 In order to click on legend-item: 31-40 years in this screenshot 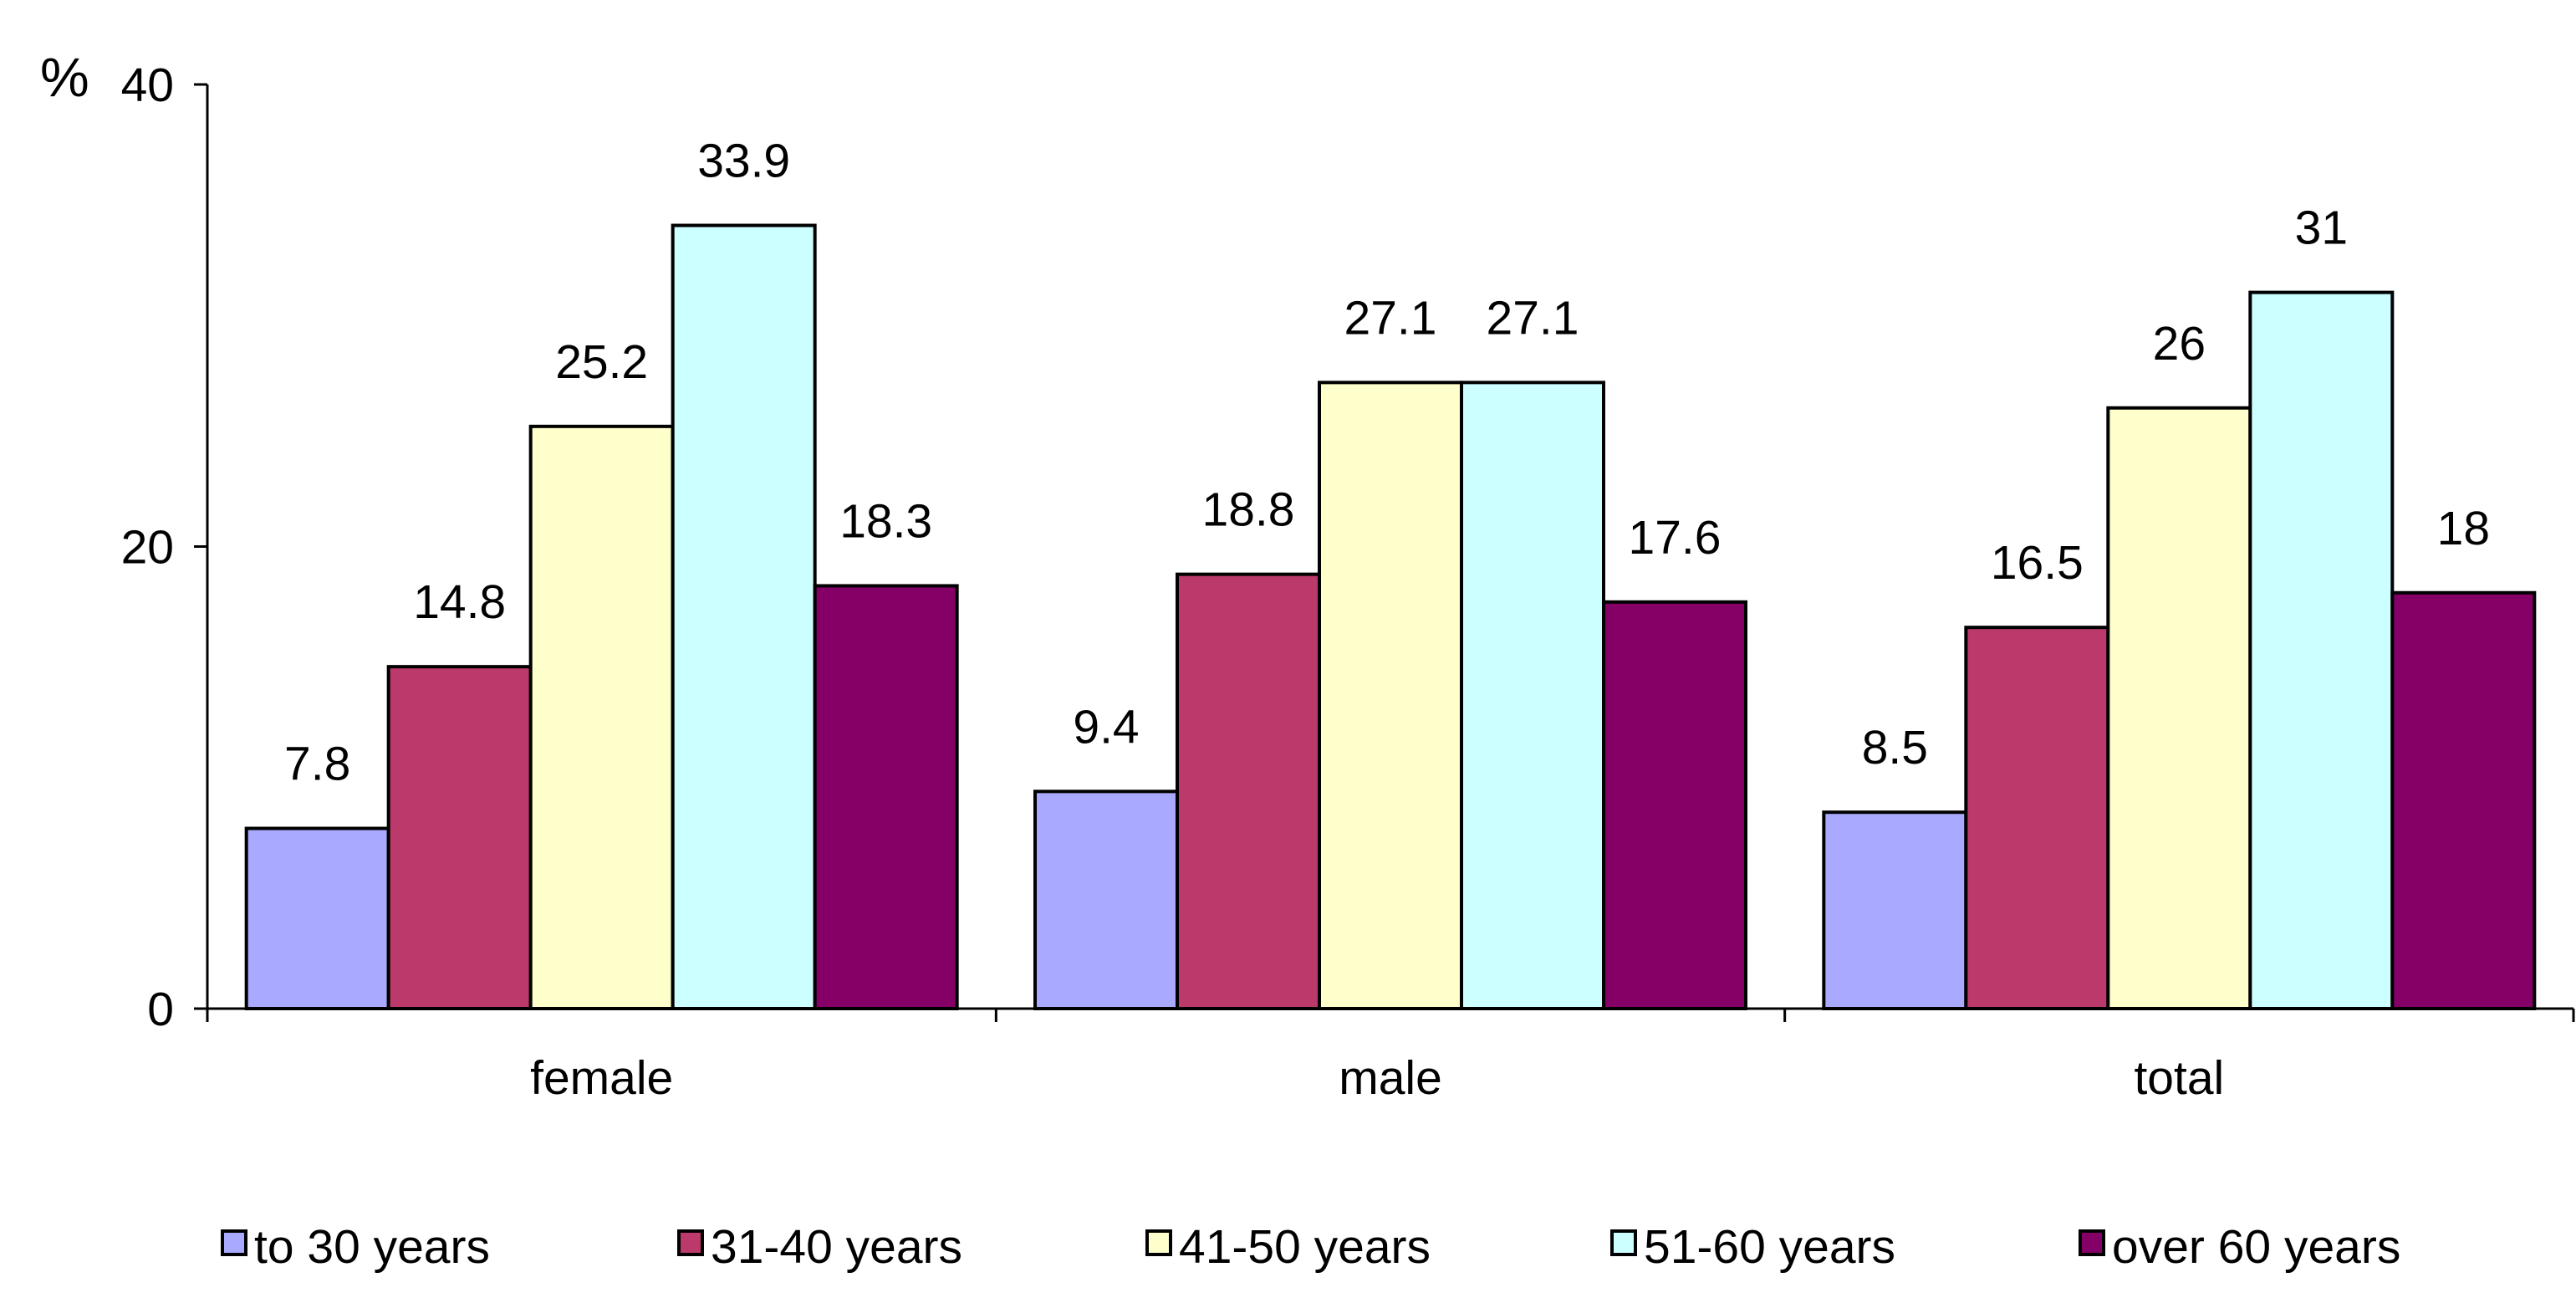, I will do `click(819, 1247)`.